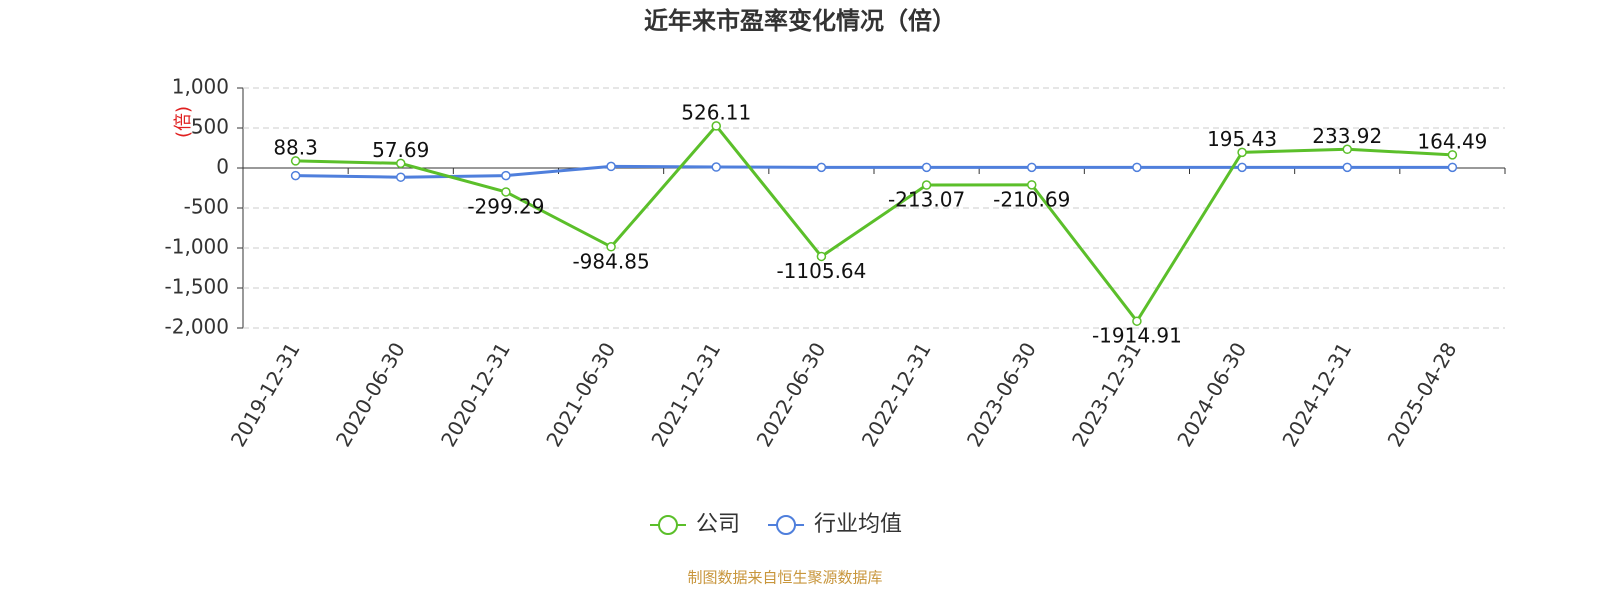  I want to click on x-tick-label: 2025-04-28, so click(1422, 394).